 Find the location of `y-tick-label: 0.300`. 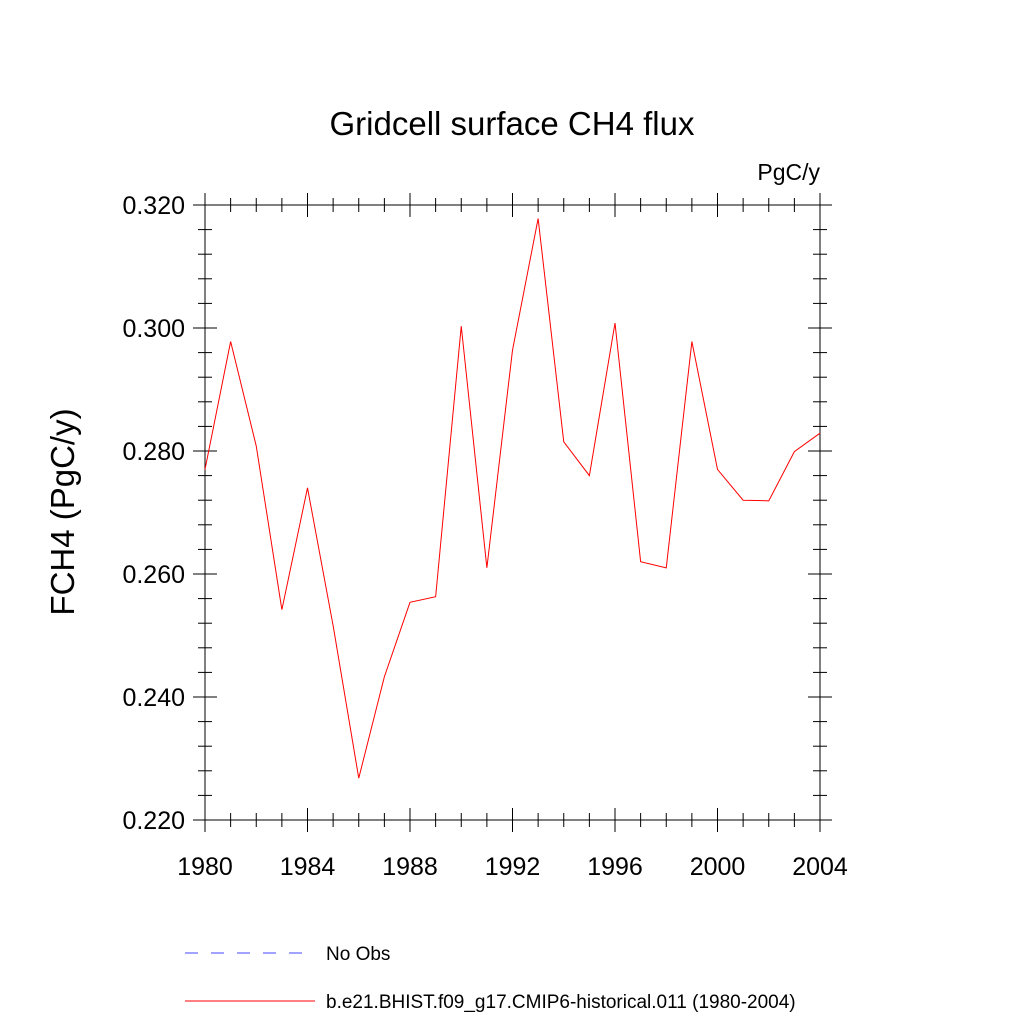

y-tick-label: 0.300 is located at coordinates (153, 329).